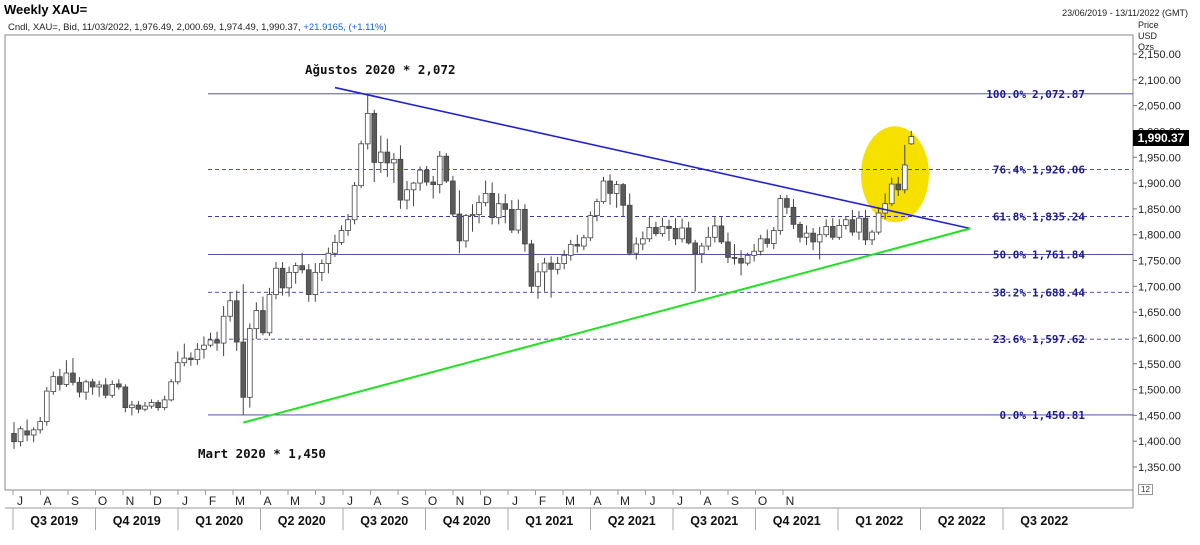 This screenshot has height=545, width=1200. What do you see at coordinates (714, 521) in the screenshot?
I see `quarter-label: Q3 2021` at bounding box center [714, 521].